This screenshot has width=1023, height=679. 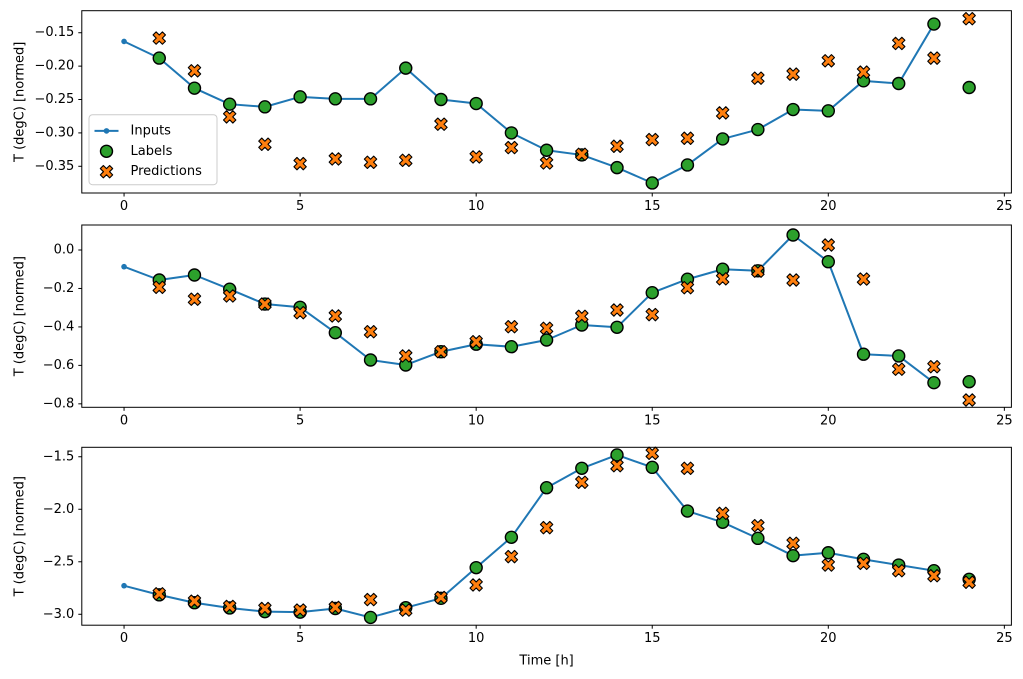 What do you see at coordinates (828, 206) in the screenshot?
I see `x-tick-label: 20` at bounding box center [828, 206].